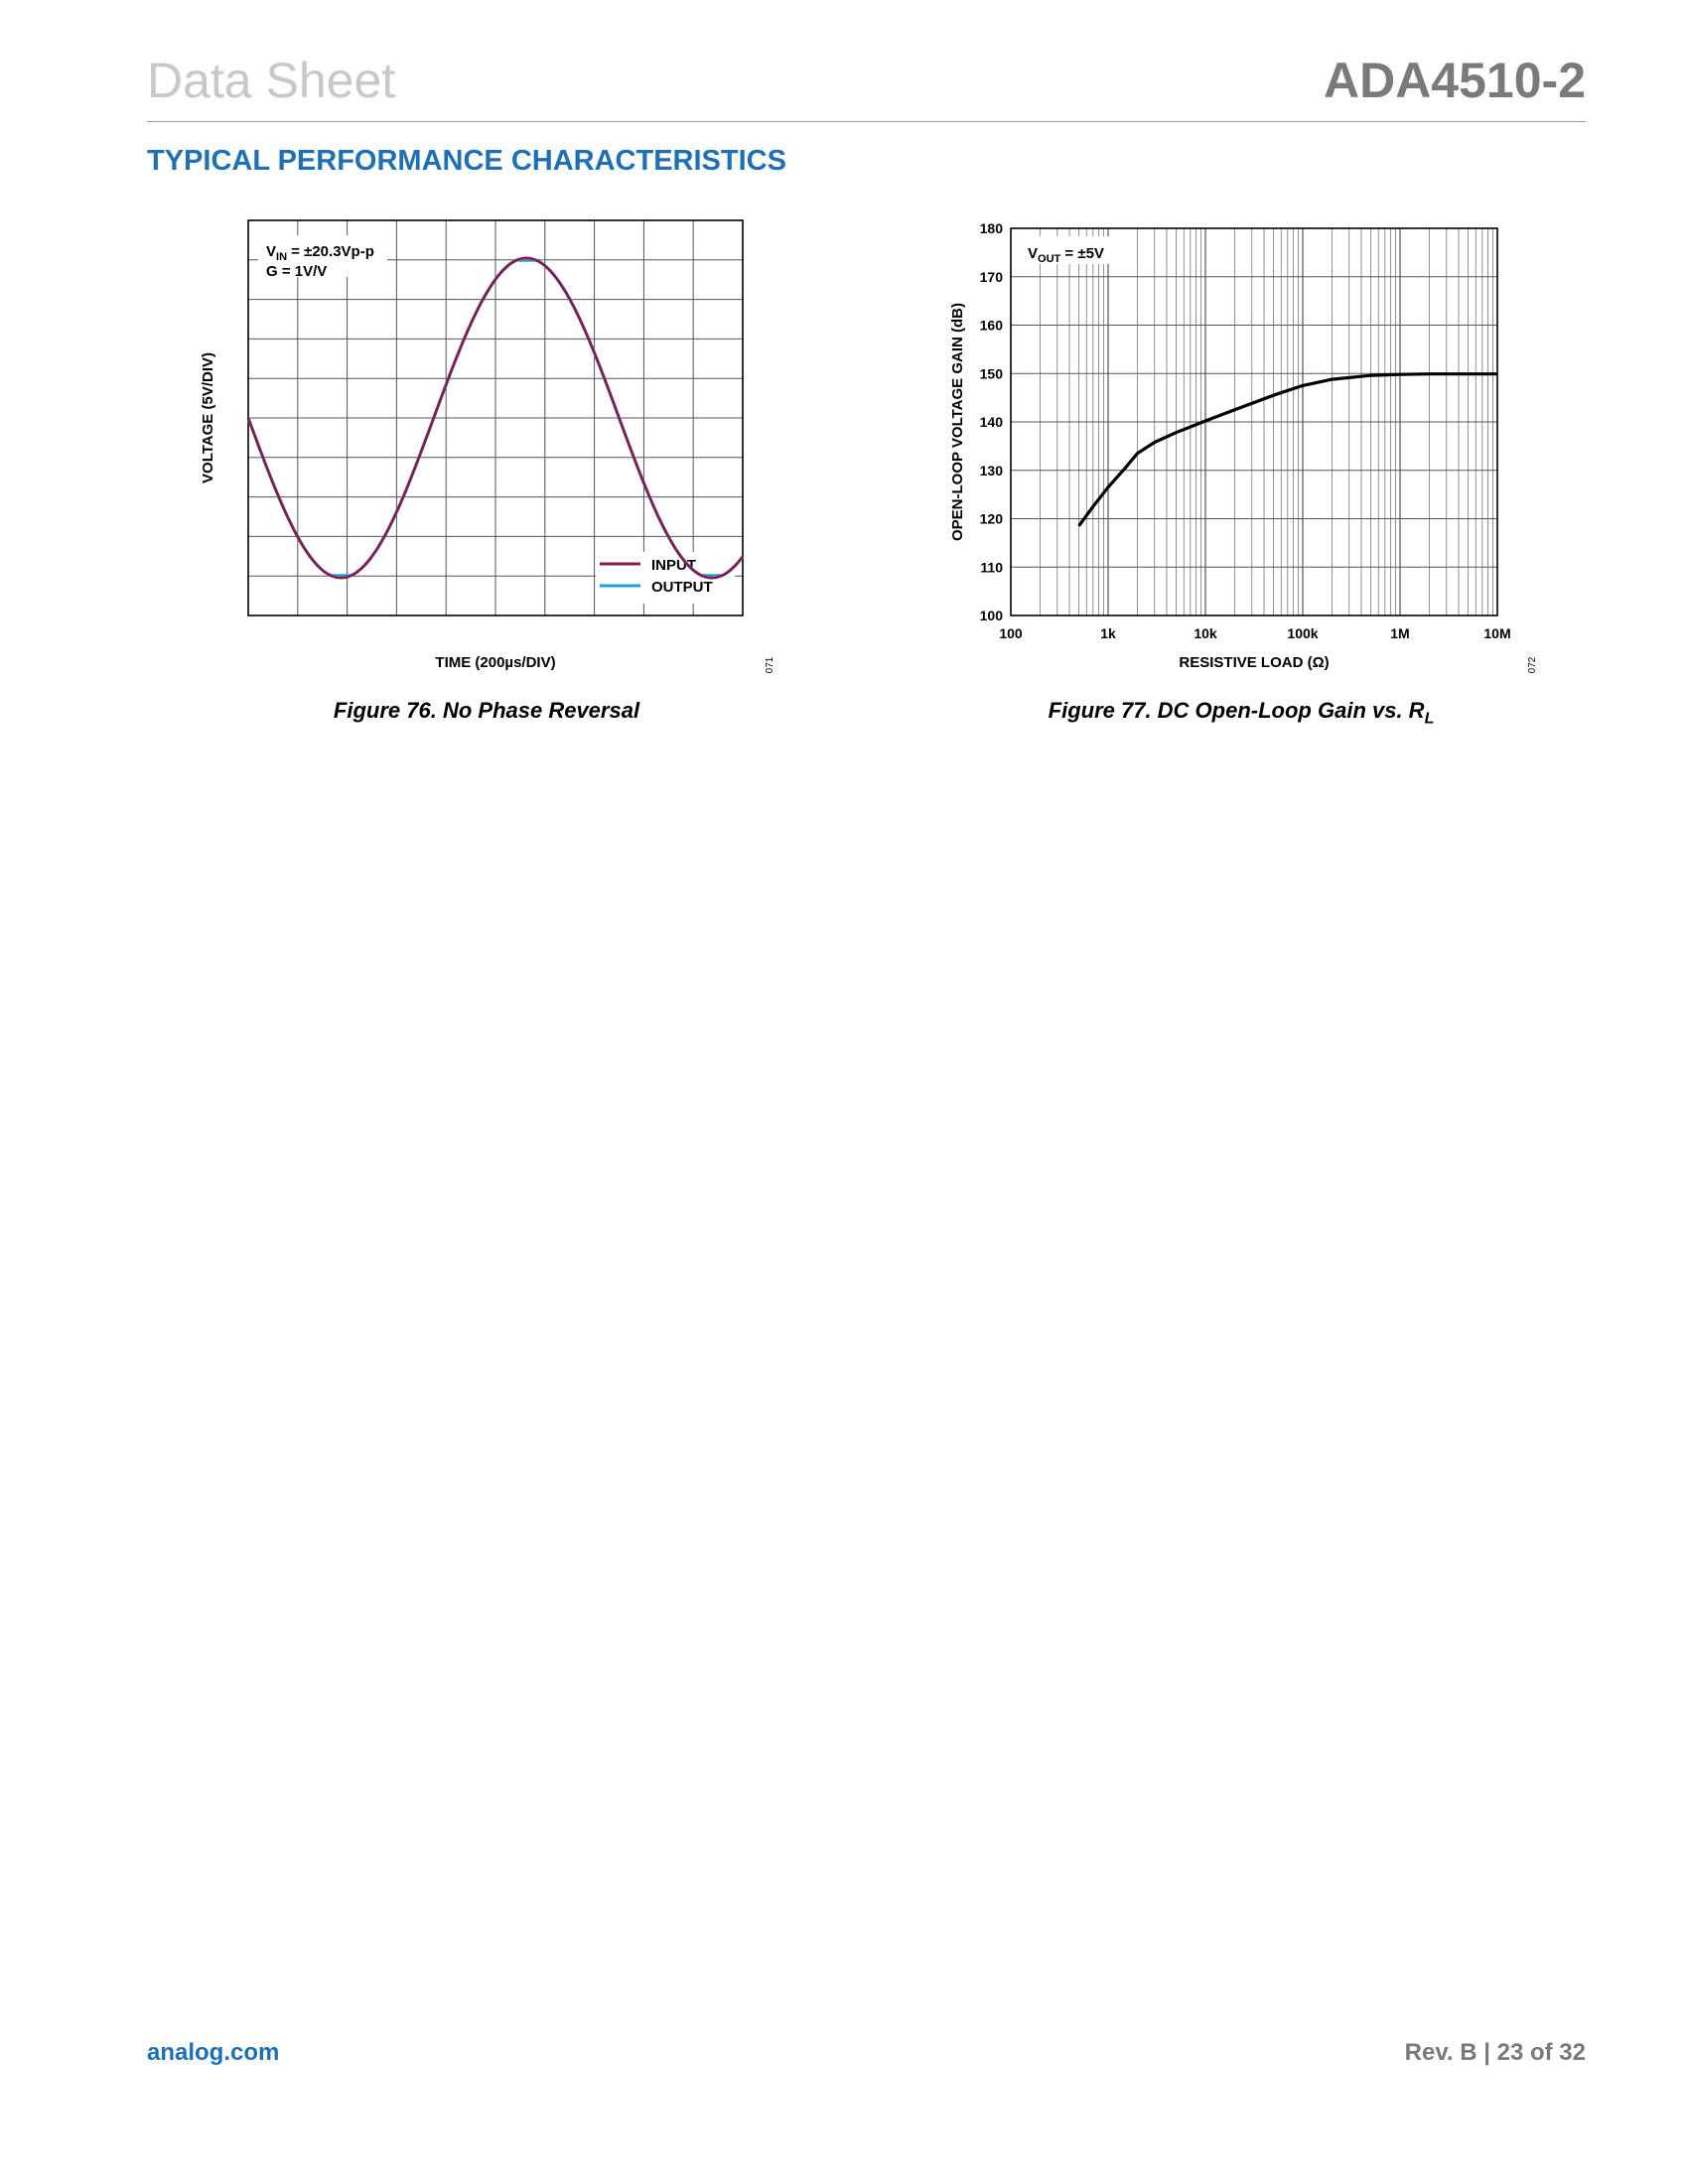 The image size is (1688, 2184). Describe the element at coordinates (770, 664) in the screenshot. I see `figure-76-figure-code: 071` at that location.